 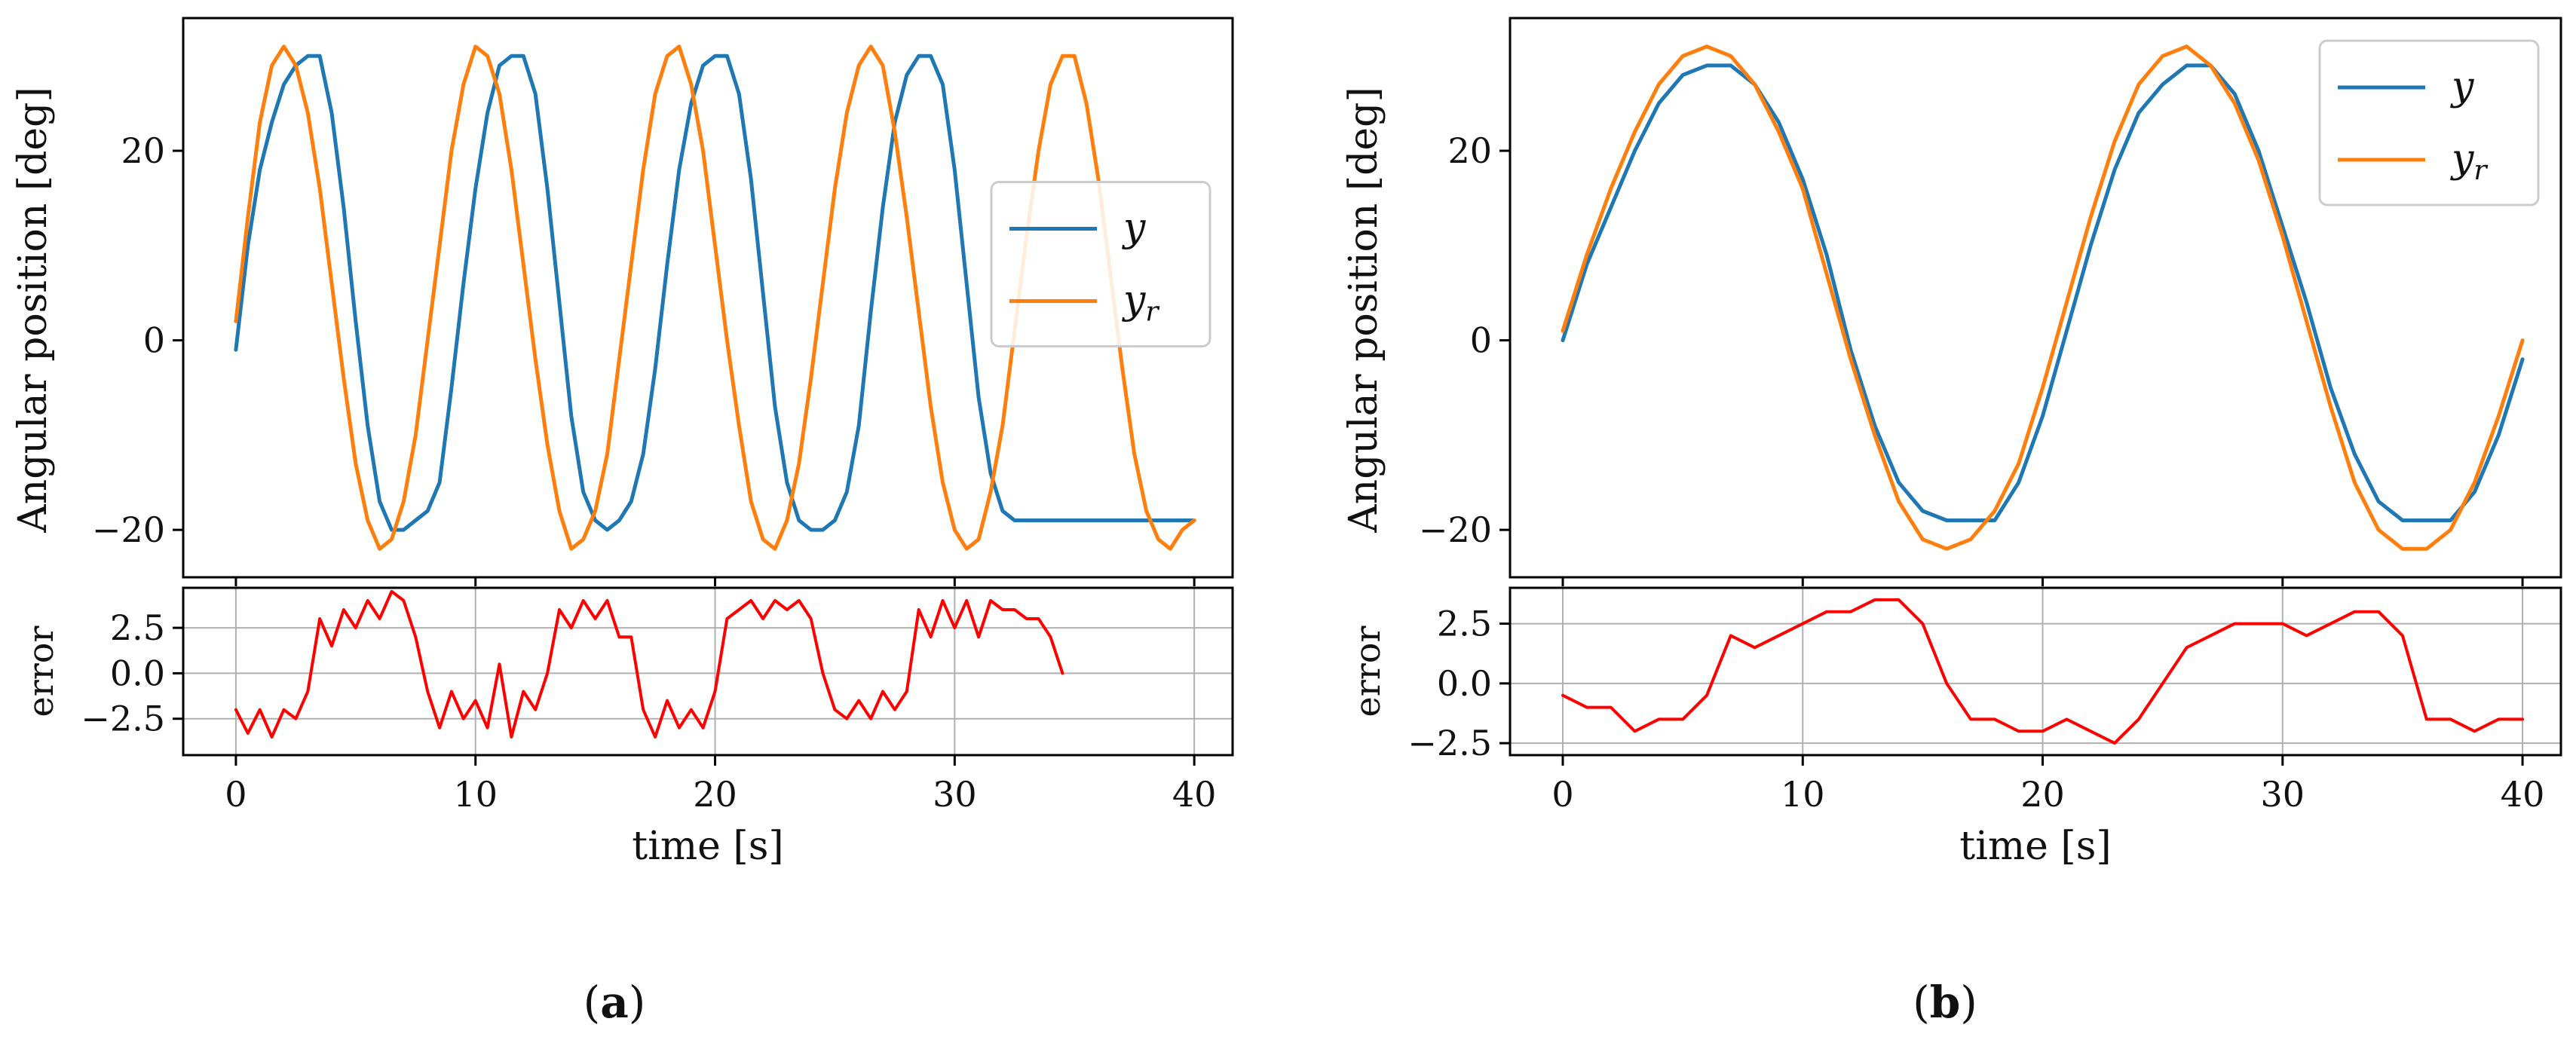 I want to click on bottom-axes-a: −2.5 0.0 2.5 0 10 20 30 40 error time [s], so click(x=627, y=727).